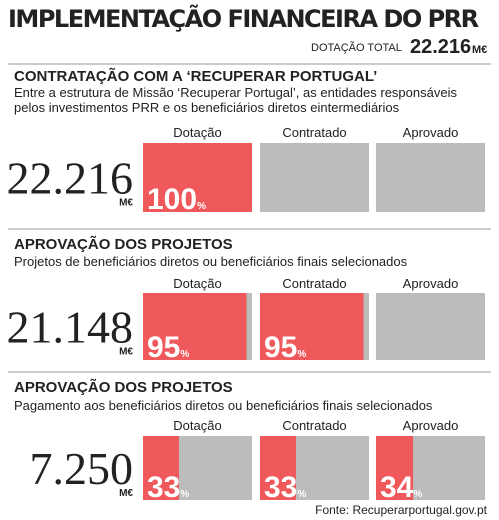 Image resolution: width=499 pixels, height=520 pixels. Describe the element at coordinates (70, 178) in the screenshot. I see `amount: 22.216` at that location.